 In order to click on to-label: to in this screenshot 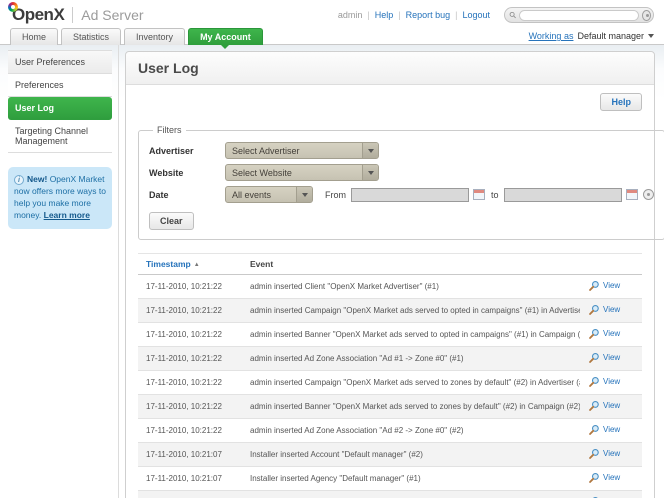, I will do `click(495, 194)`.